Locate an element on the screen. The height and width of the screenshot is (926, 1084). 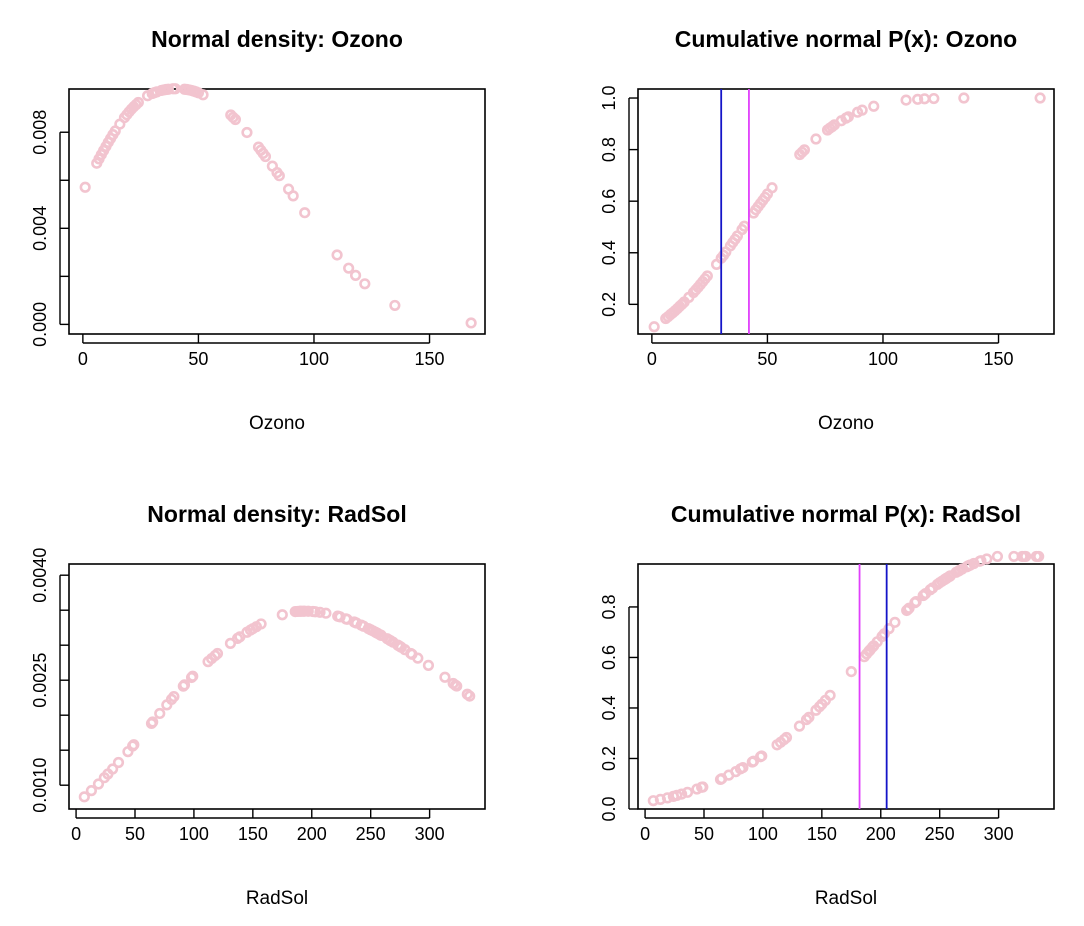
x-tick-label: 50 is located at coordinates (135, 834).